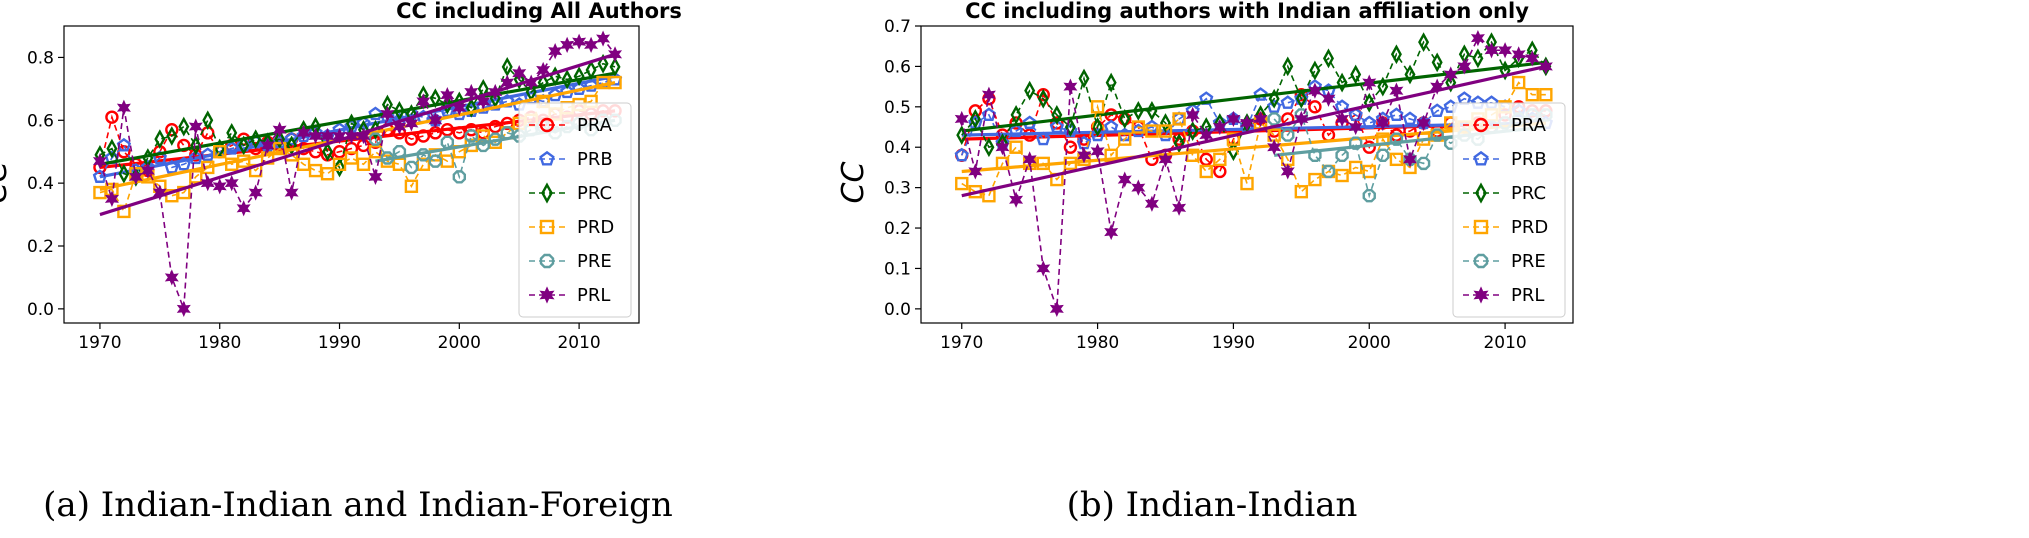 The image size is (2029, 538). I want to click on chart-title: CC including All Authors, so click(539, 11).